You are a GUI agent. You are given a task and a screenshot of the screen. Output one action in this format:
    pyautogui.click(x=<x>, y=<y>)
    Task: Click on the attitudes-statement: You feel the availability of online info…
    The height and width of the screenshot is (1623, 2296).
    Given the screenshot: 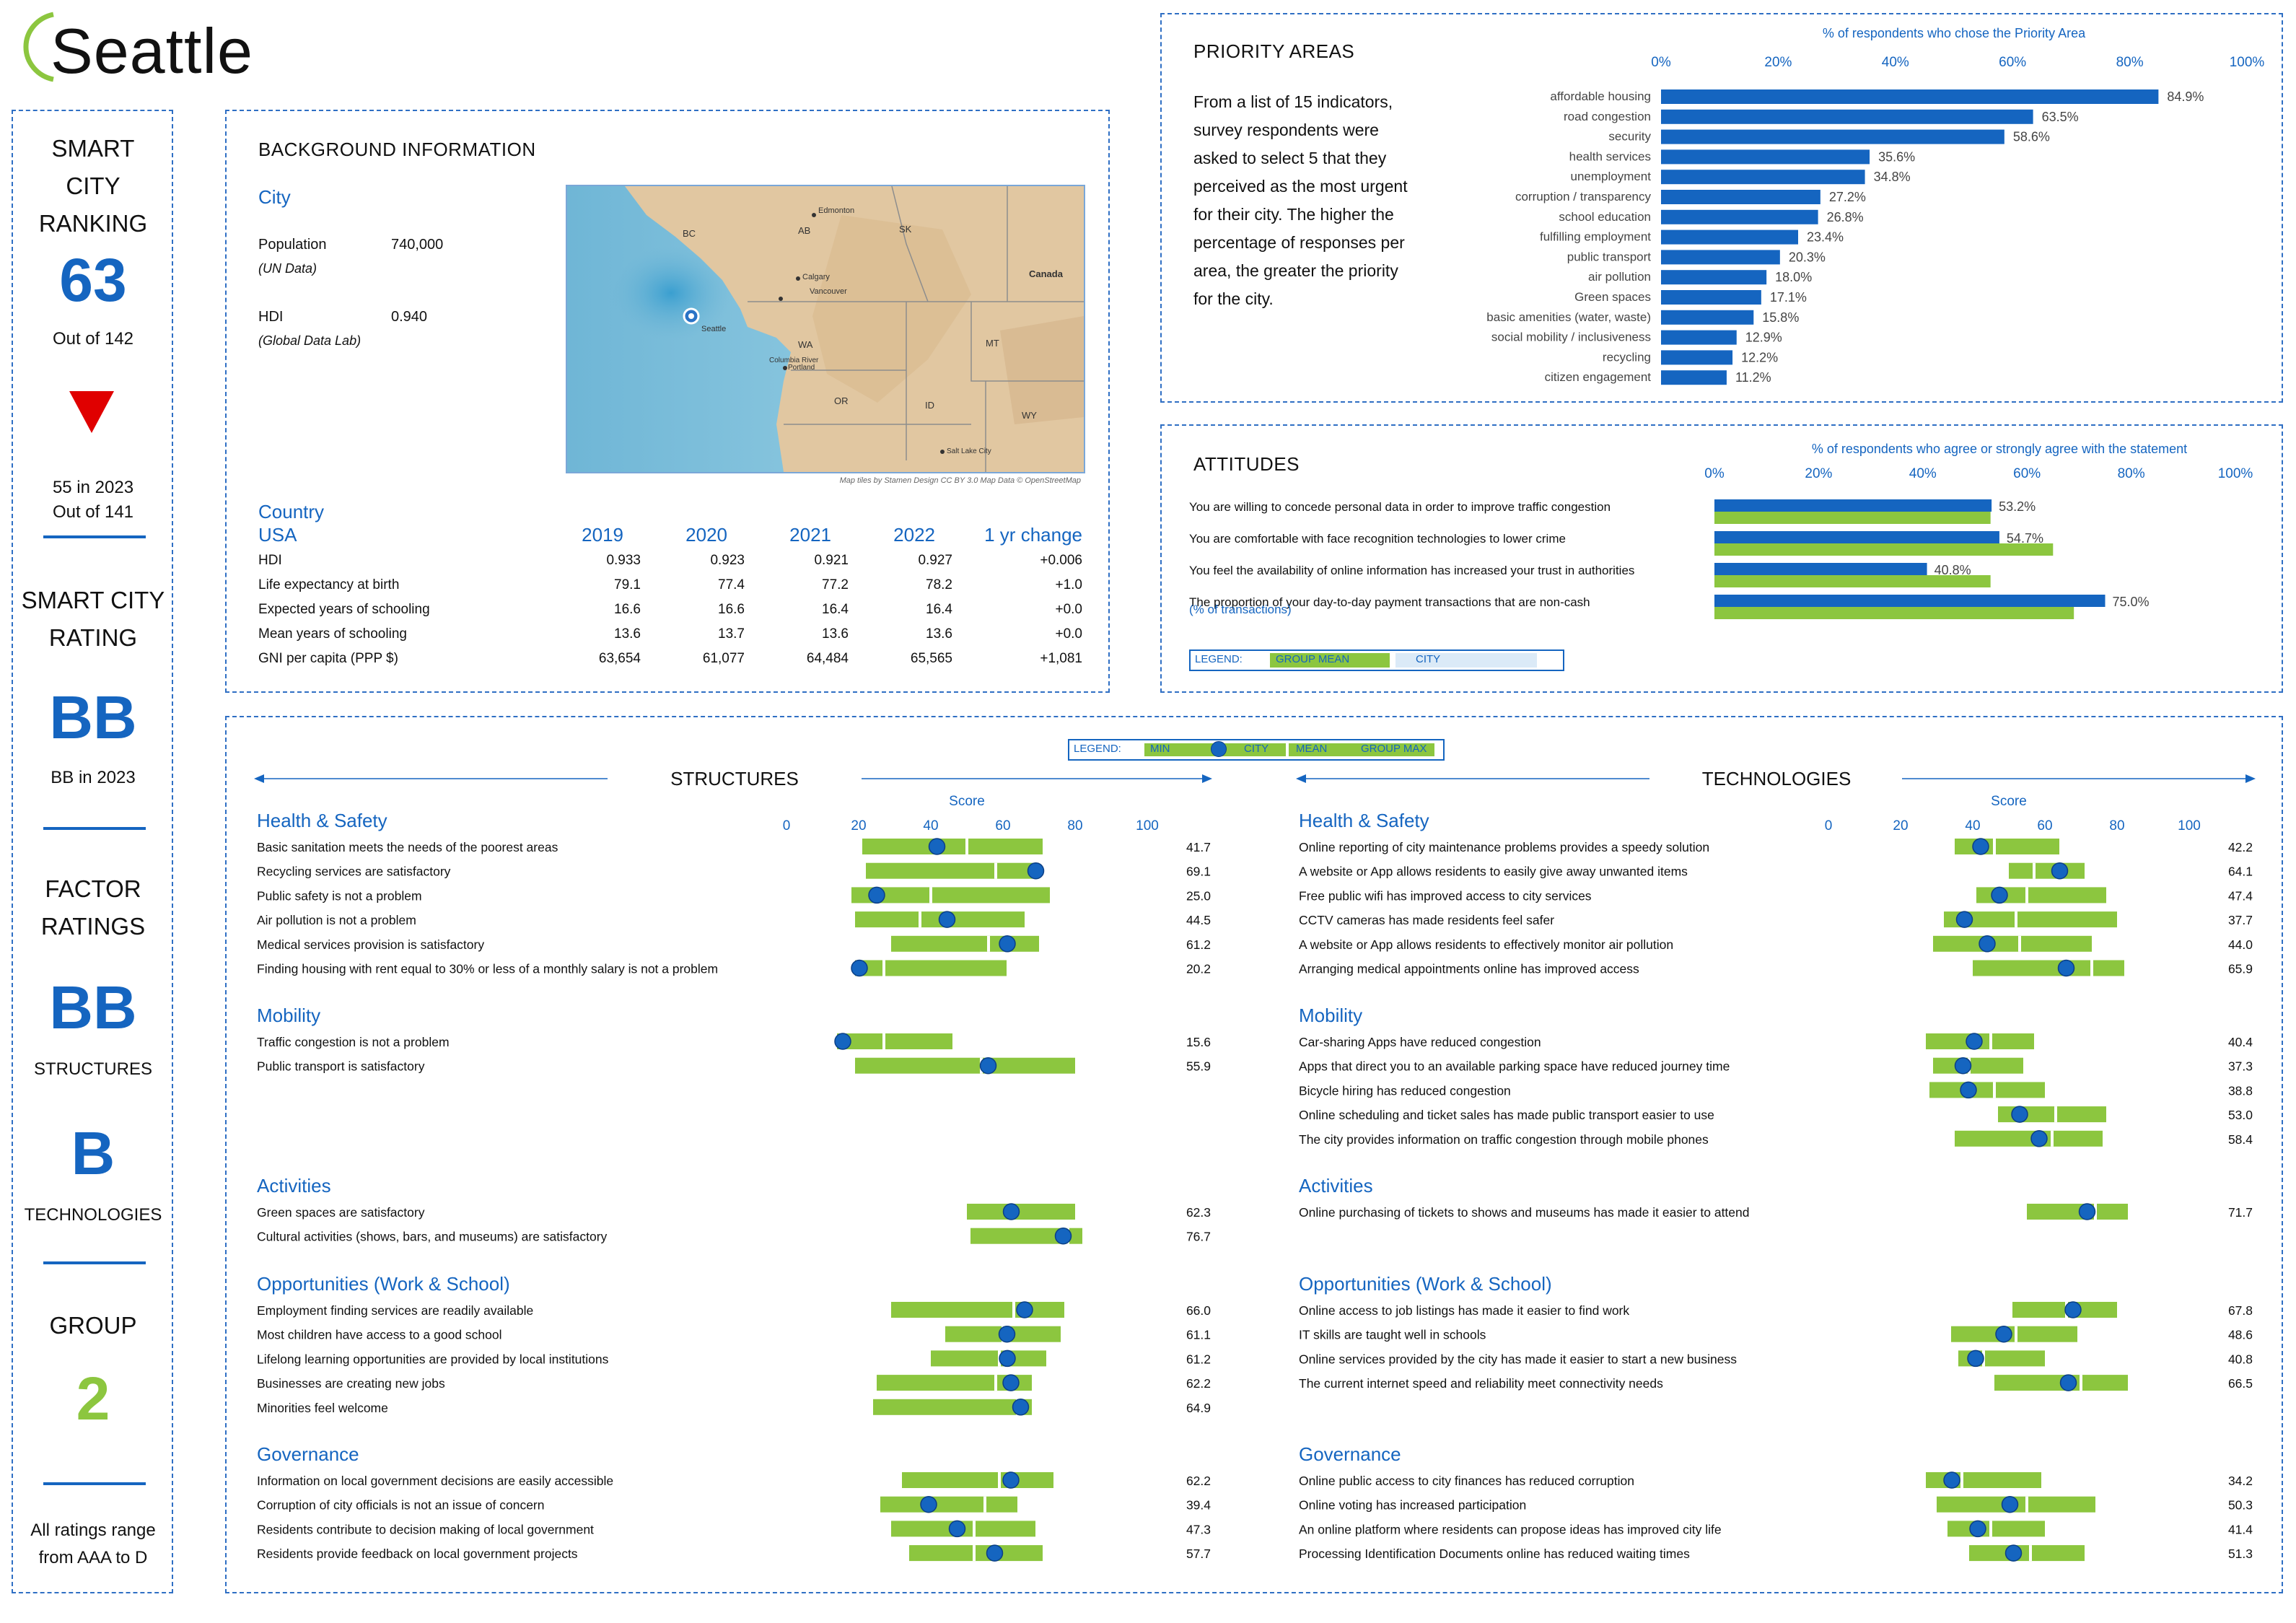 What is the action you would take?
    pyautogui.click(x=1411, y=570)
    